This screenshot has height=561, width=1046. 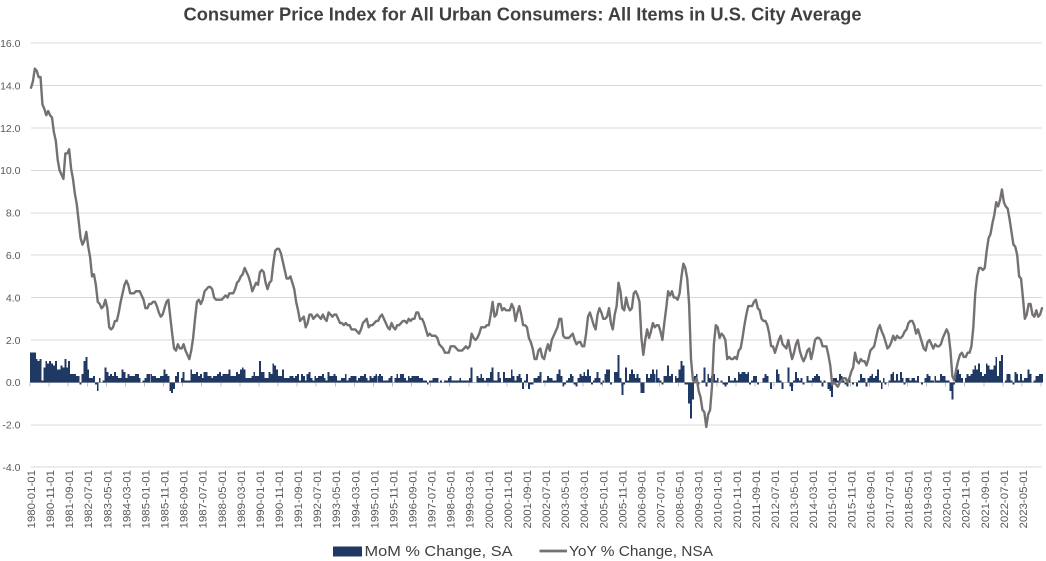 What do you see at coordinates (10, 44) in the screenshot?
I see `svg-text: 16.0` at bounding box center [10, 44].